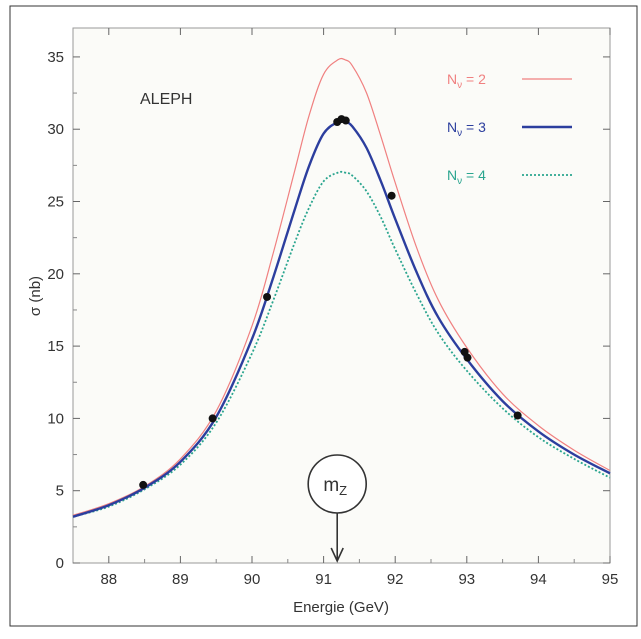 Image resolution: width=641 pixels, height=639 pixels. What do you see at coordinates (55, 129) in the screenshot?
I see `y-tick-label: 30` at bounding box center [55, 129].